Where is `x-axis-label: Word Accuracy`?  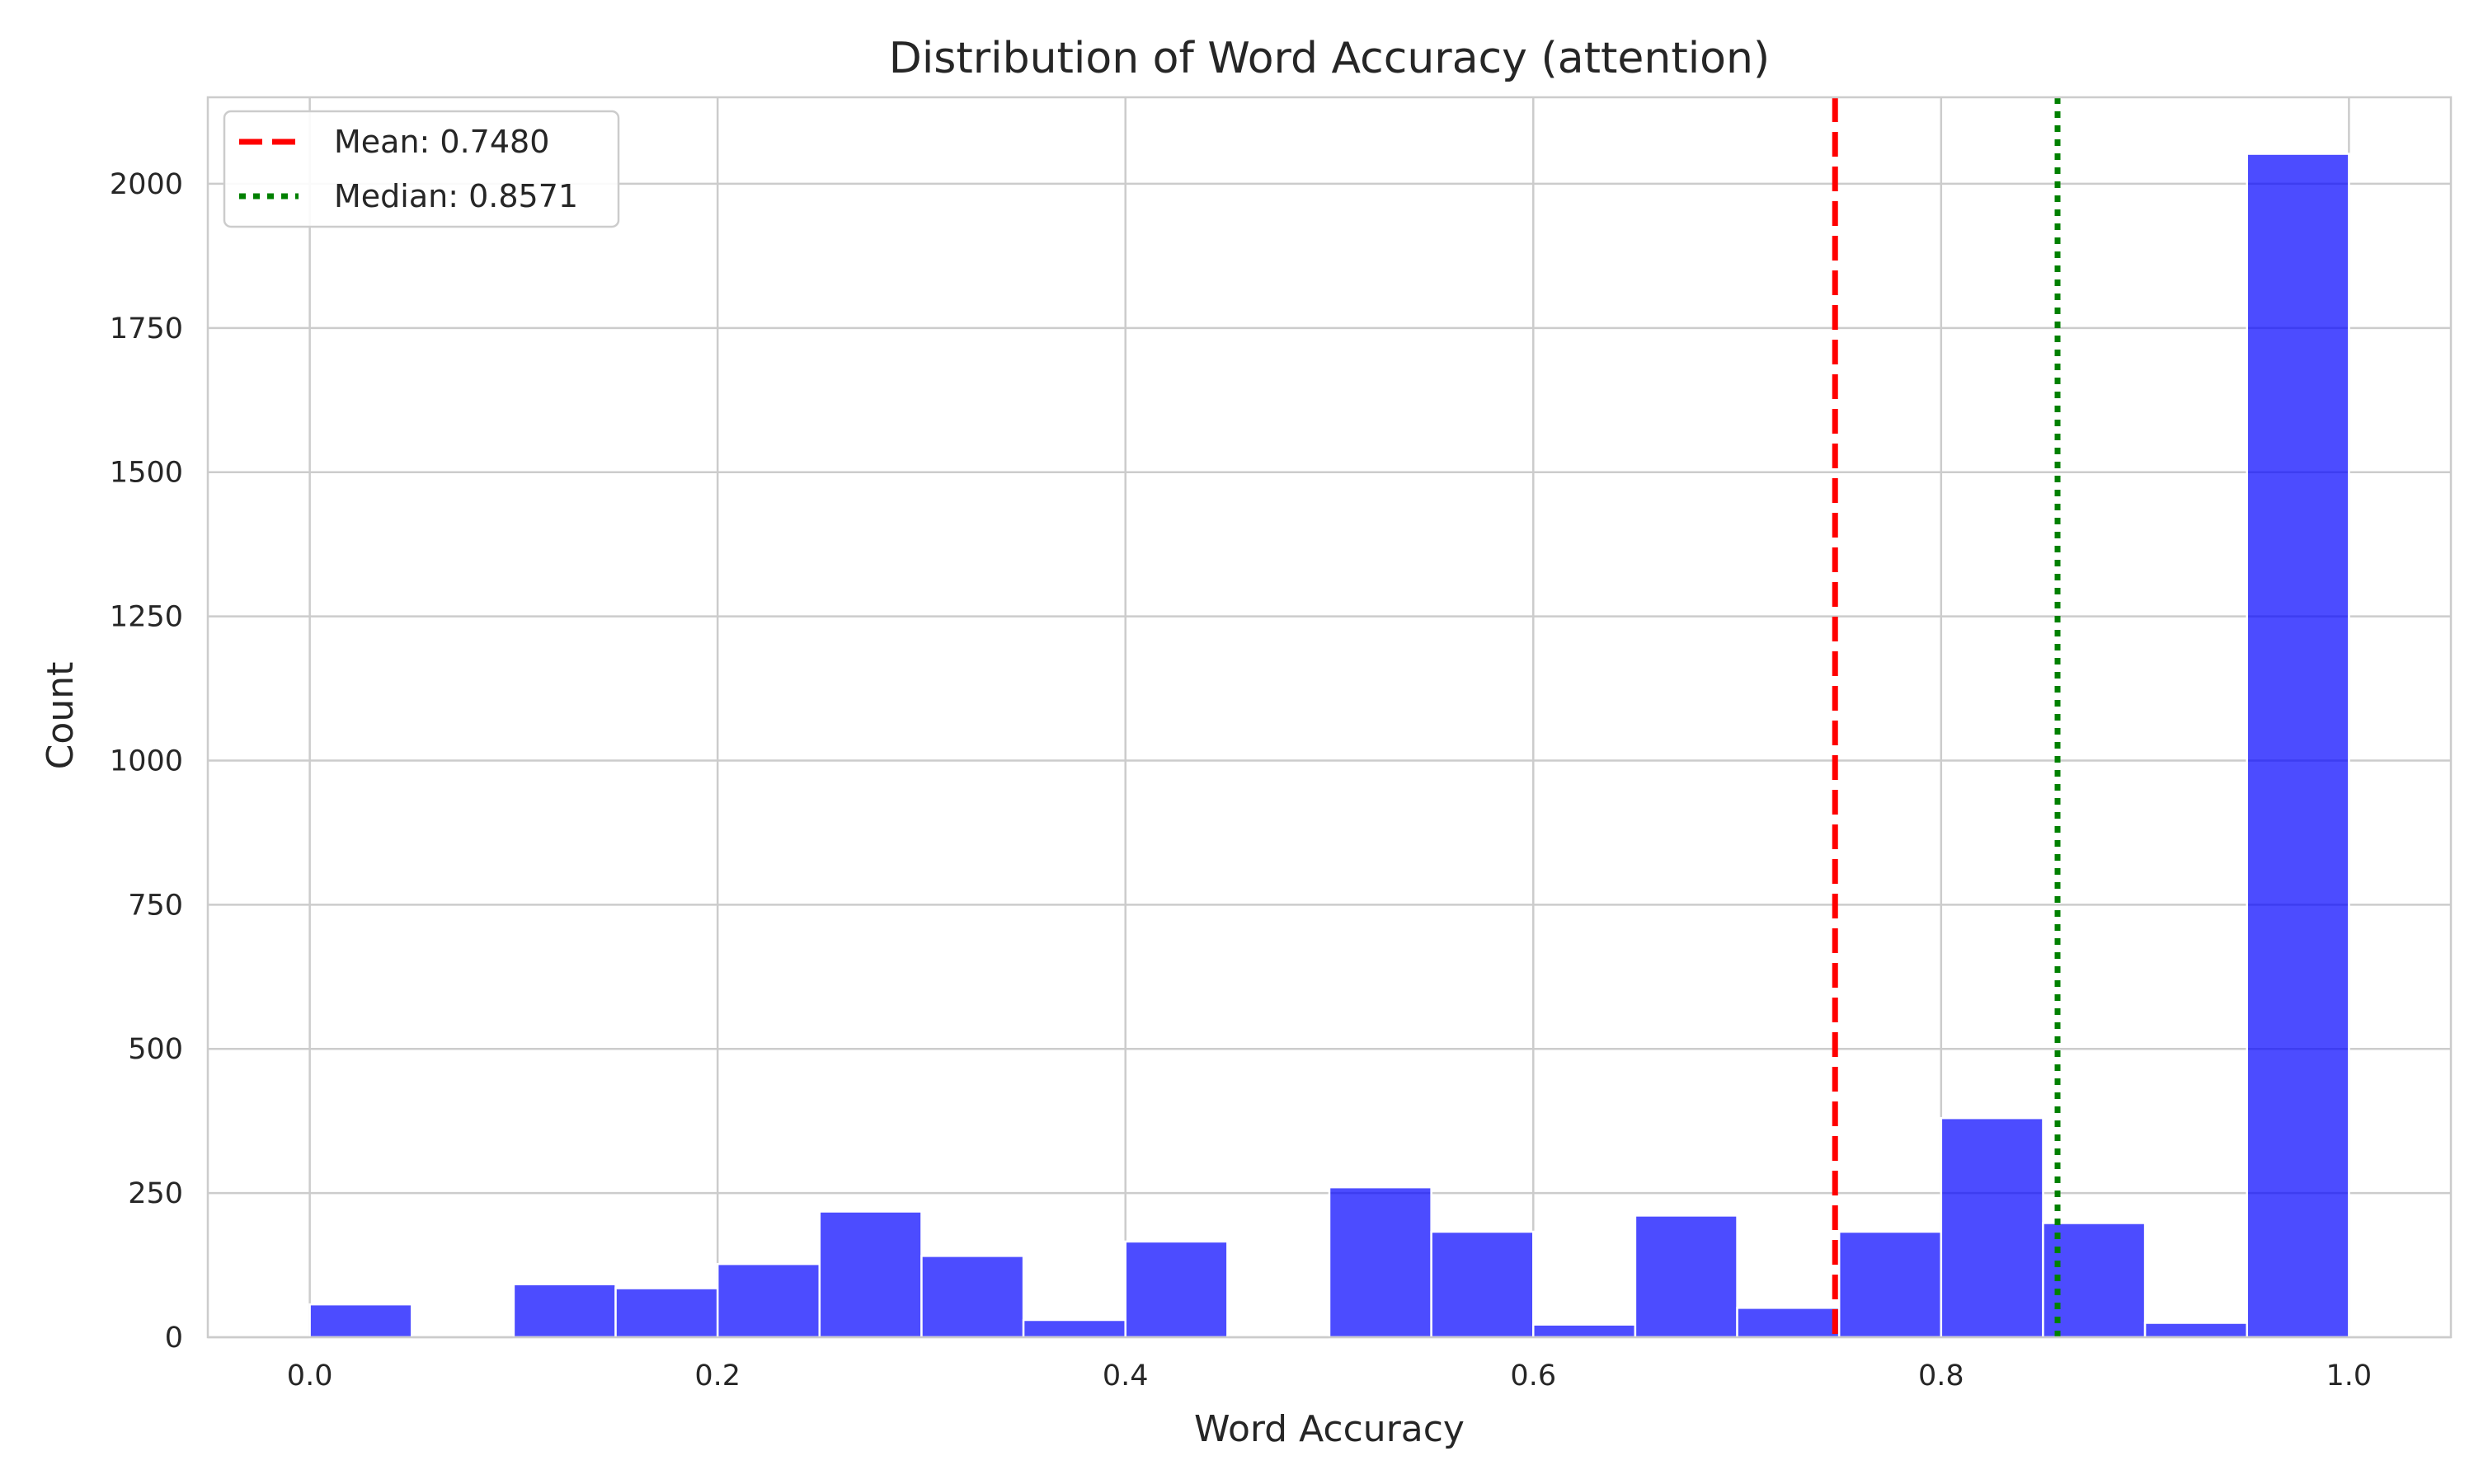
x-axis-label: Word Accuracy is located at coordinates (1329, 1429).